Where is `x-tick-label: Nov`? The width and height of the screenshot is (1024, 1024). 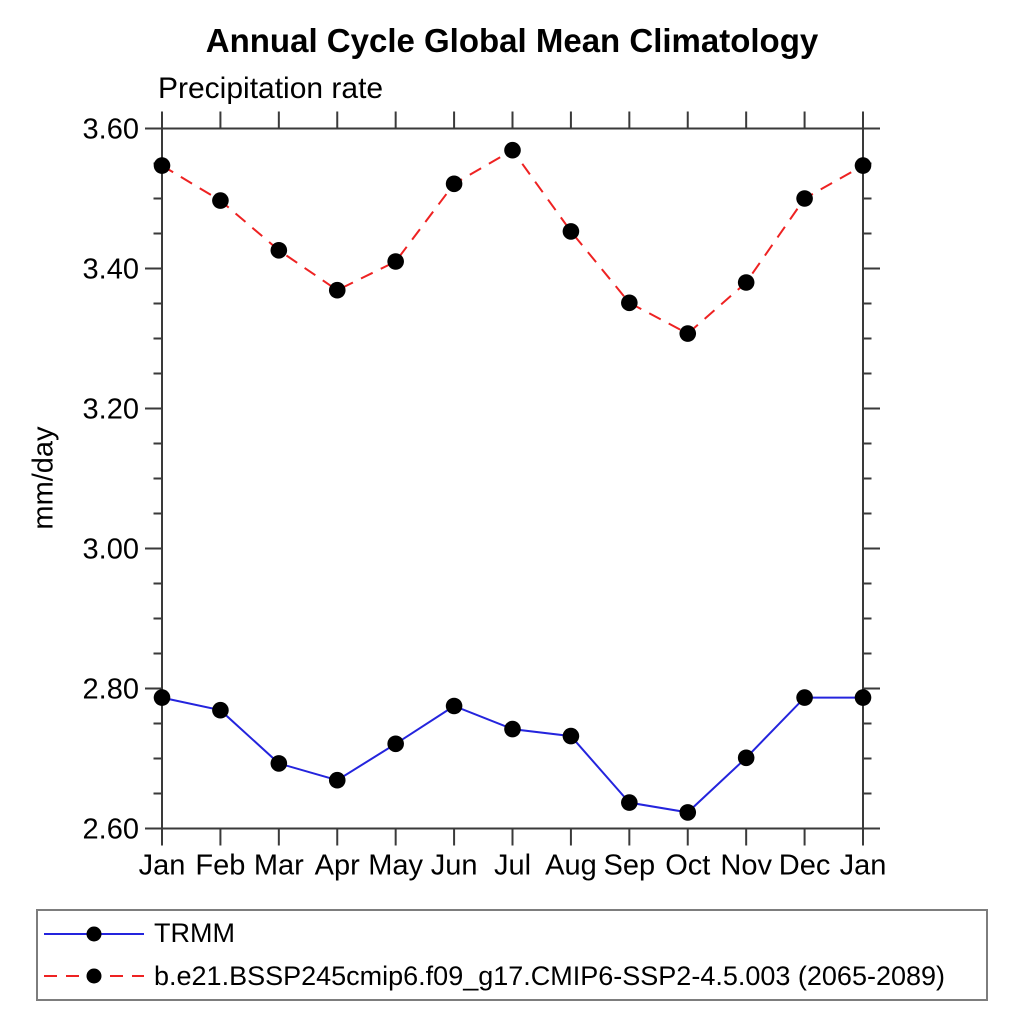 x-tick-label: Nov is located at coordinates (746, 866).